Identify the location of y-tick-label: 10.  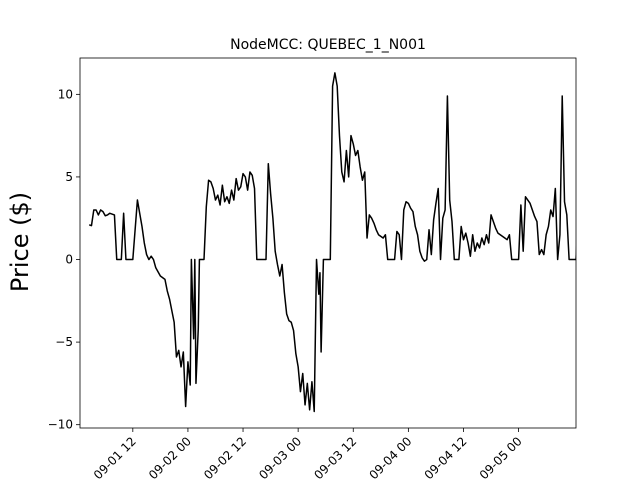
(65, 94).